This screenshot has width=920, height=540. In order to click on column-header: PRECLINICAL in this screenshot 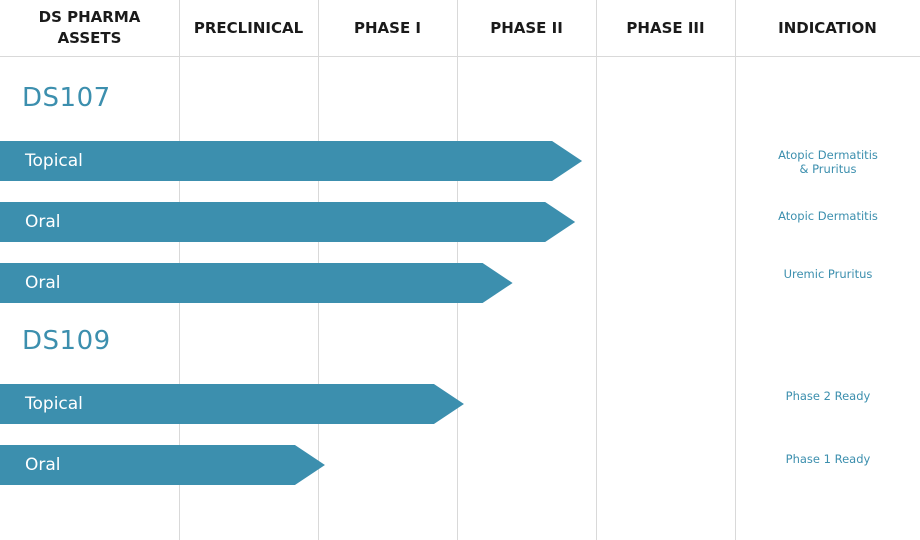, I will do `click(248, 27)`.